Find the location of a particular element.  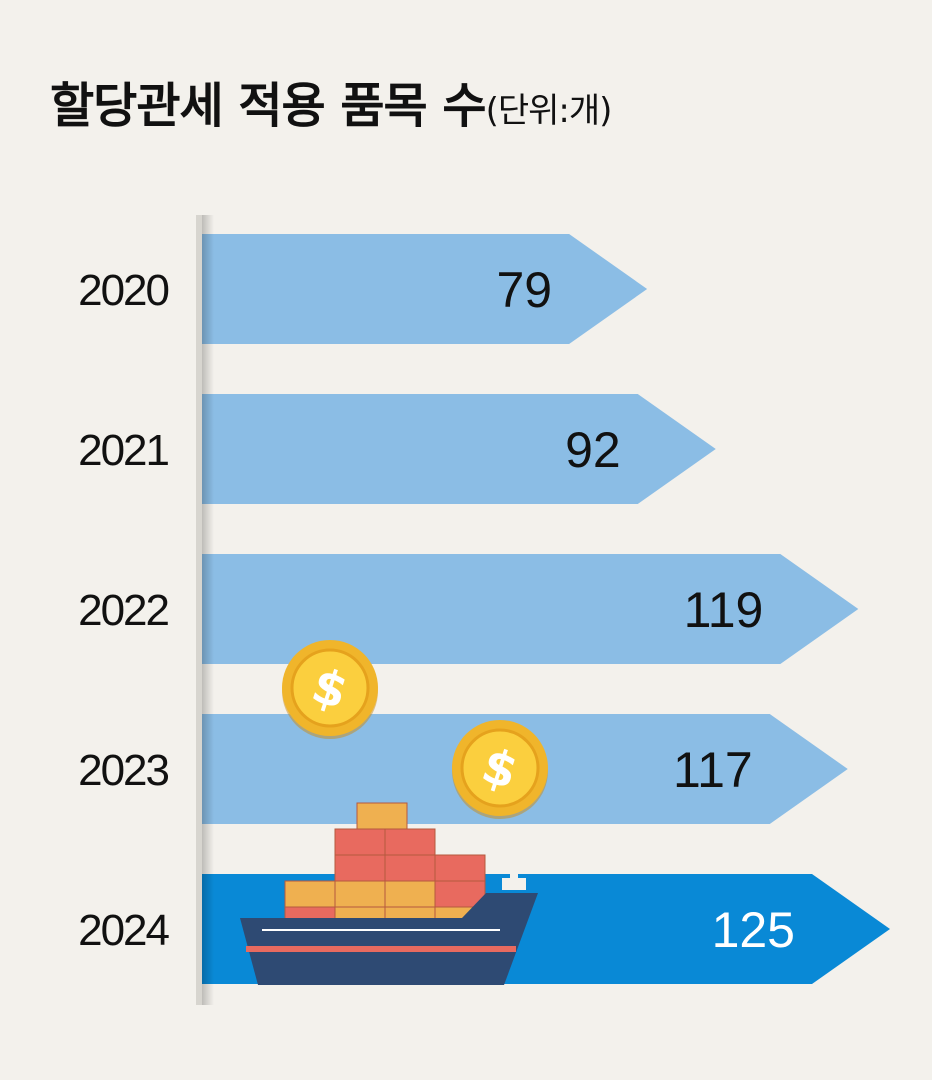

value-label-2022: 119 is located at coordinates (724, 610).